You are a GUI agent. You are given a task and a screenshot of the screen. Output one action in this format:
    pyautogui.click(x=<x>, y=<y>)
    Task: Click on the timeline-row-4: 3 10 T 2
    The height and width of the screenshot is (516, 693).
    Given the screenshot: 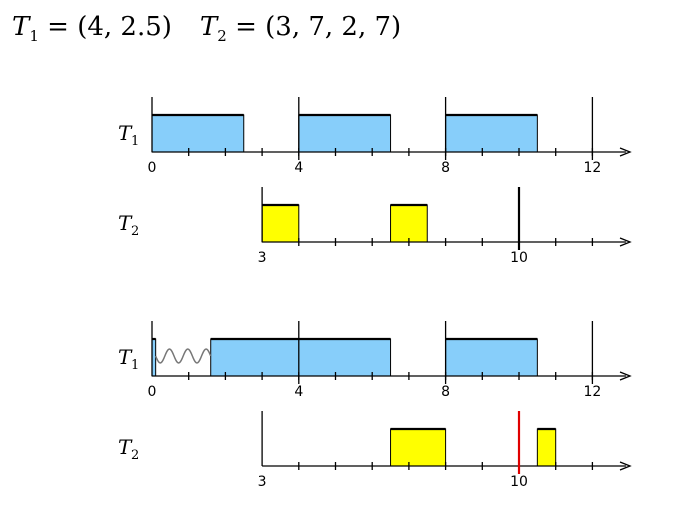 What is the action you would take?
    pyautogui.click(x=375, y=450)
    